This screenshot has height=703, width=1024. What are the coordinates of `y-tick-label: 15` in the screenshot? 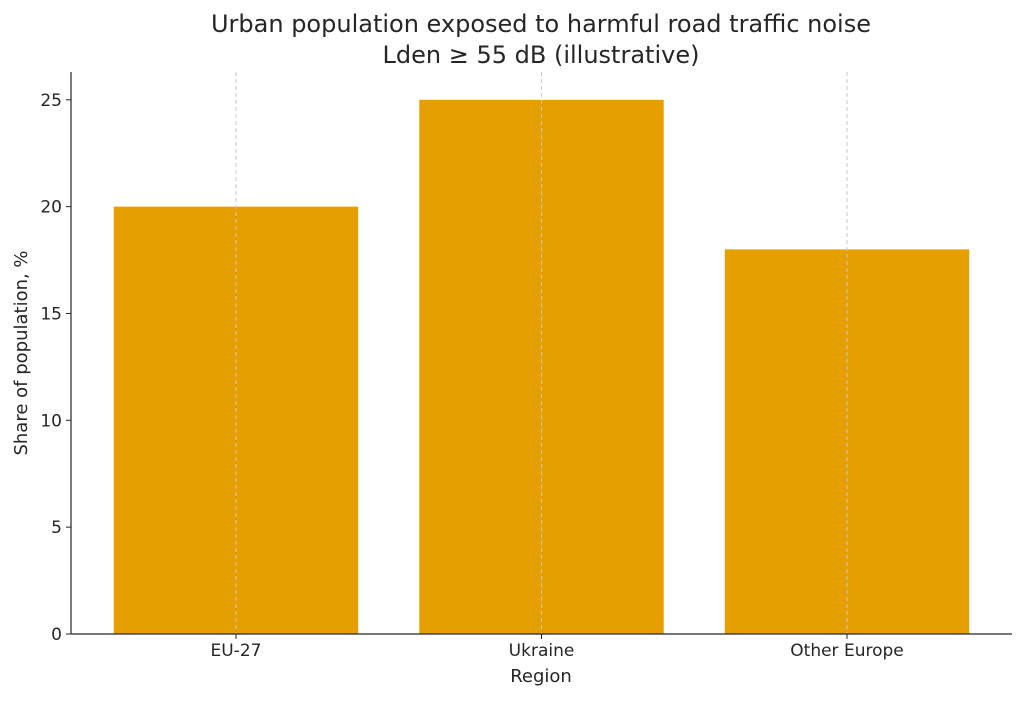 It's located at (51, 314).